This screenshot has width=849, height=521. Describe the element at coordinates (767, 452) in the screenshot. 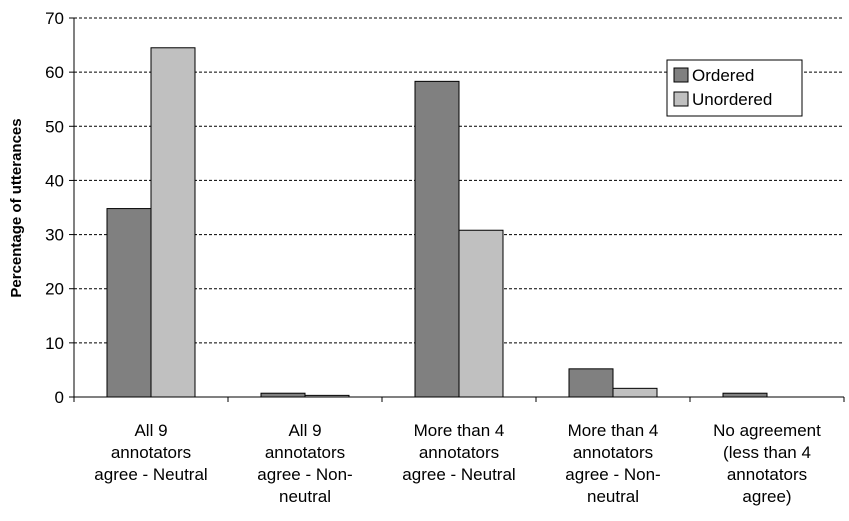

I see `category-label-line: (less than 4` at that location.